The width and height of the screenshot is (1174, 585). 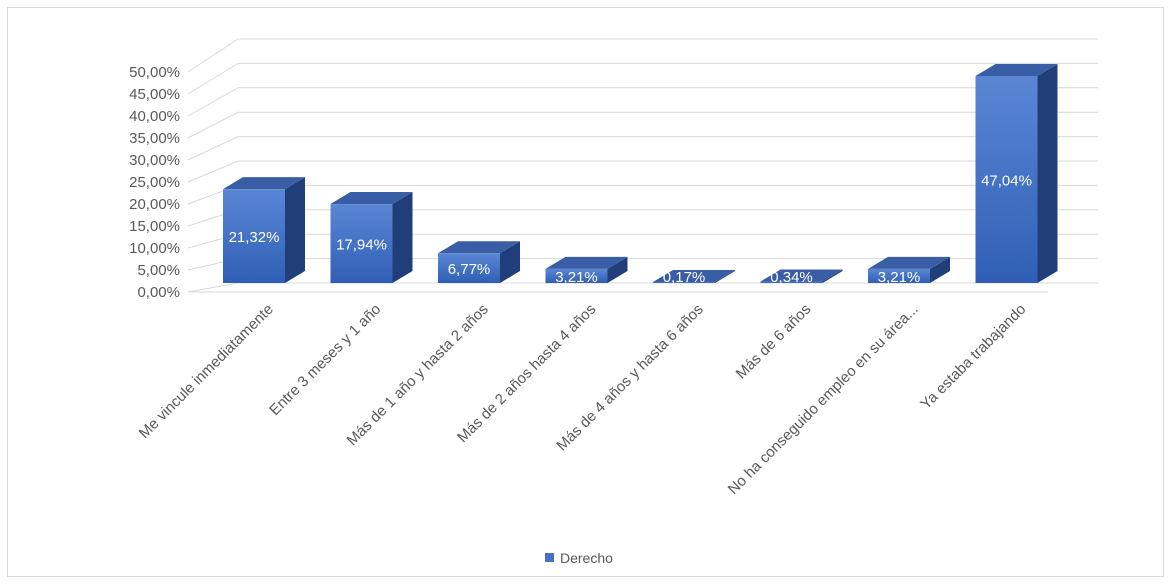 I want to click on data-label: 0,34%, so click(x=791, y=277).